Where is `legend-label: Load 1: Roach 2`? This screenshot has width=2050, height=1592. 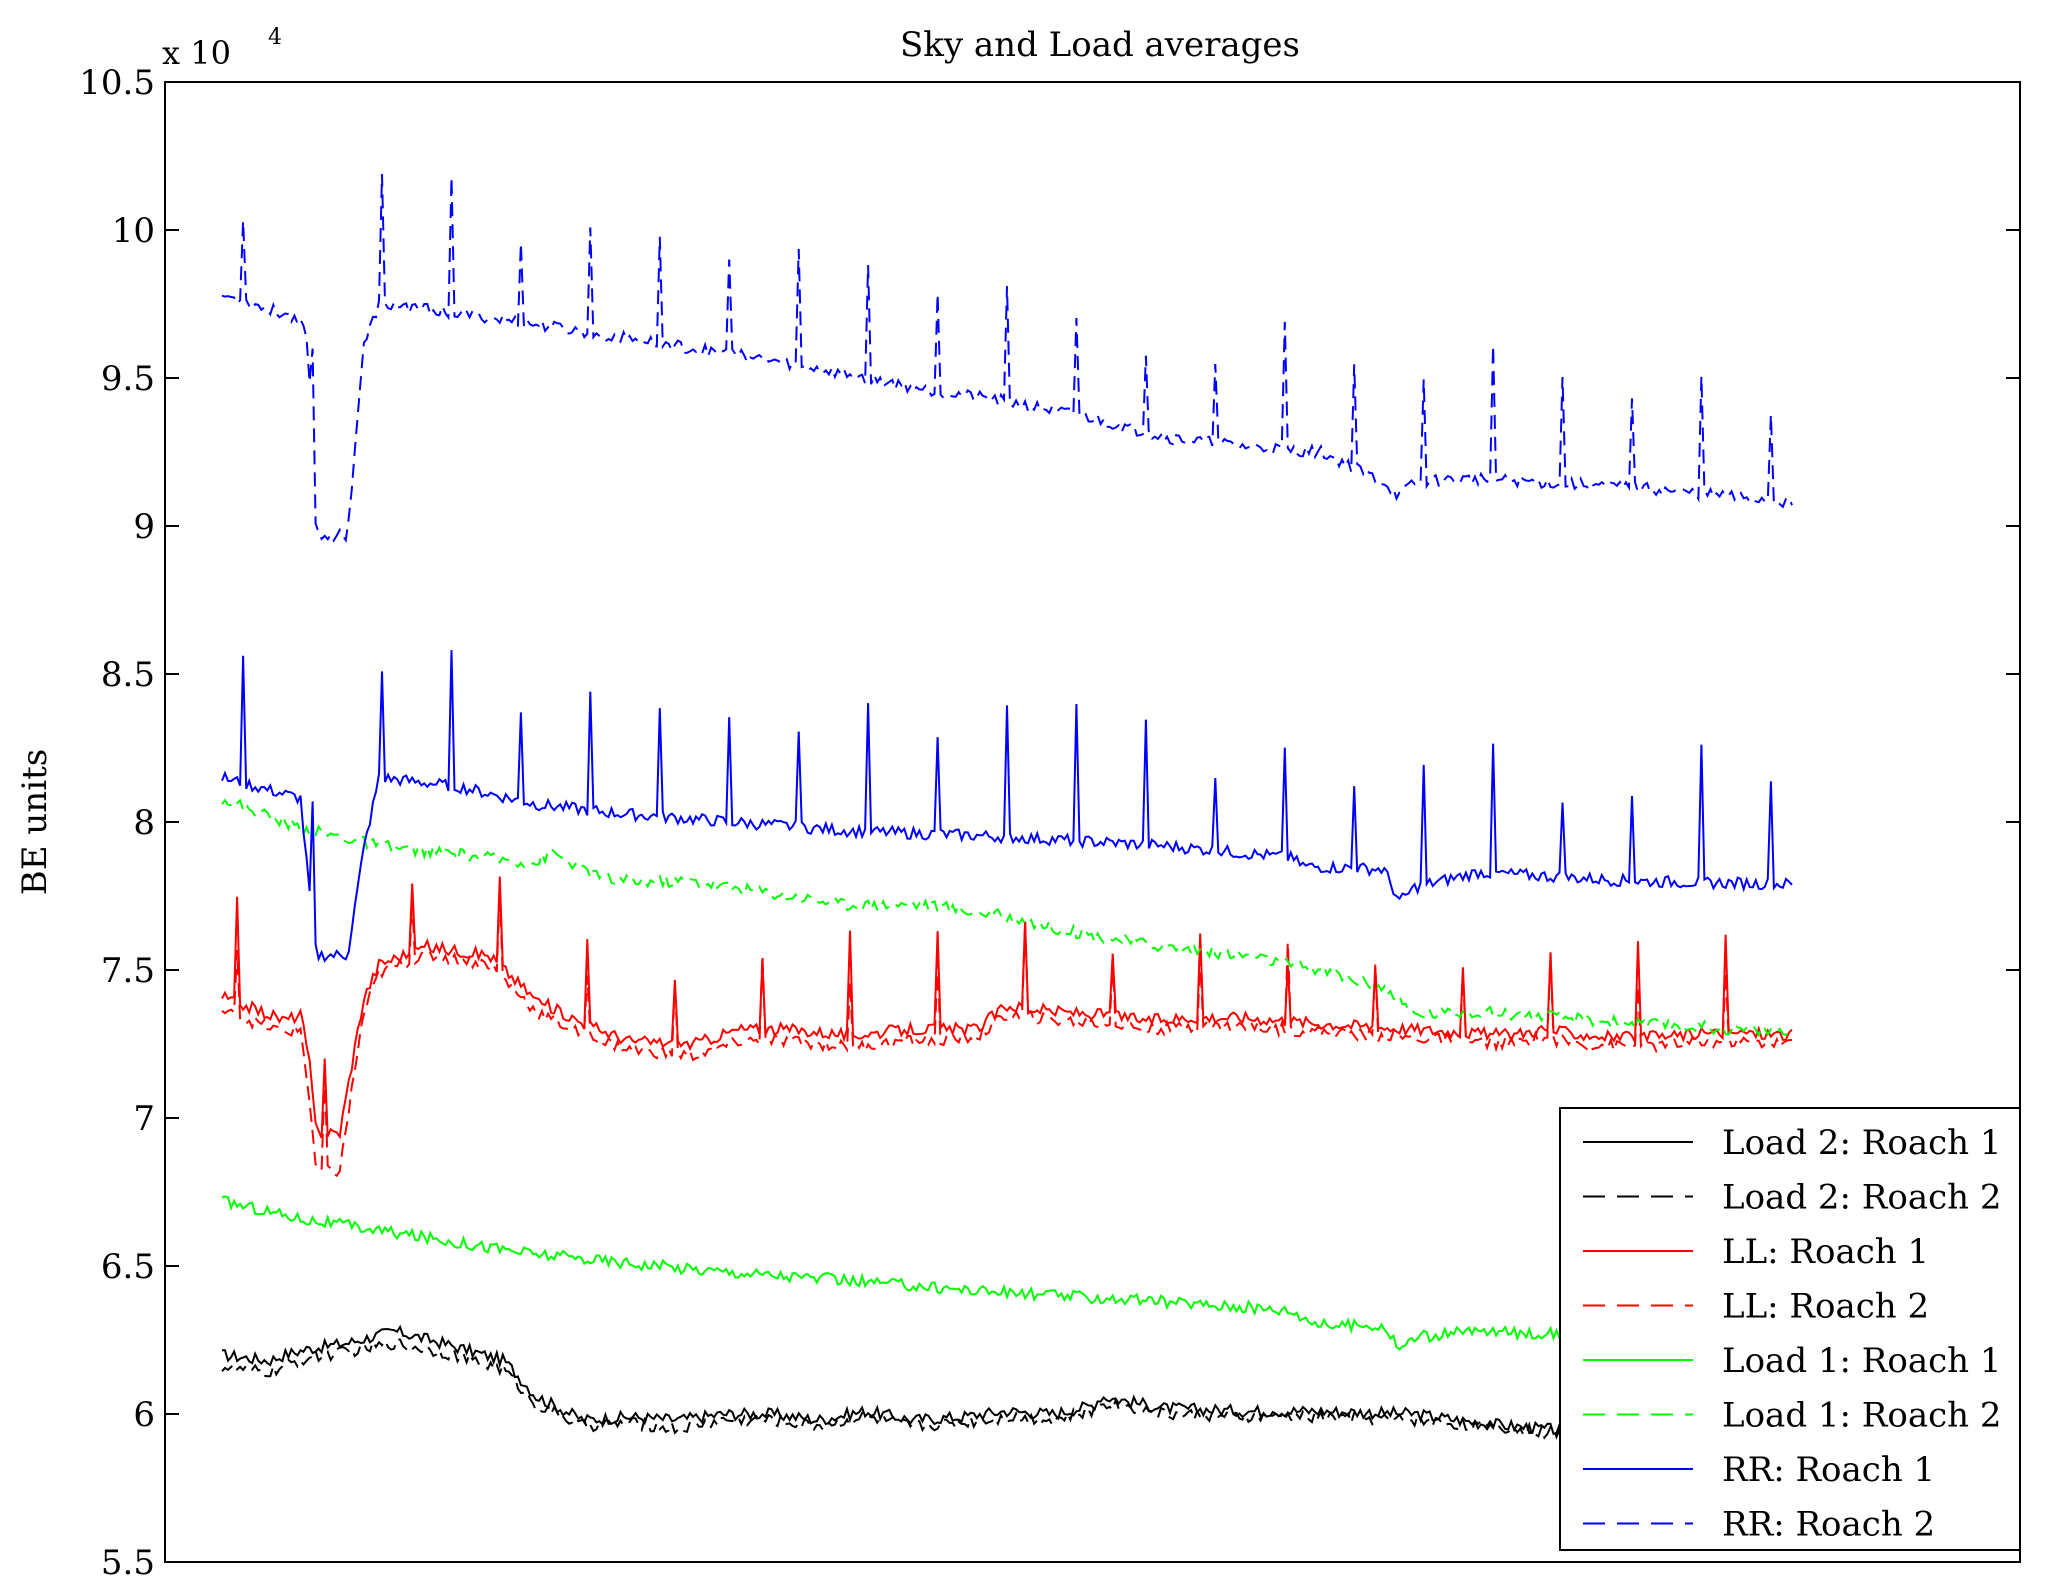 legend-label: Load 1: Roach 2 is located at coordinates (1862, 1416).